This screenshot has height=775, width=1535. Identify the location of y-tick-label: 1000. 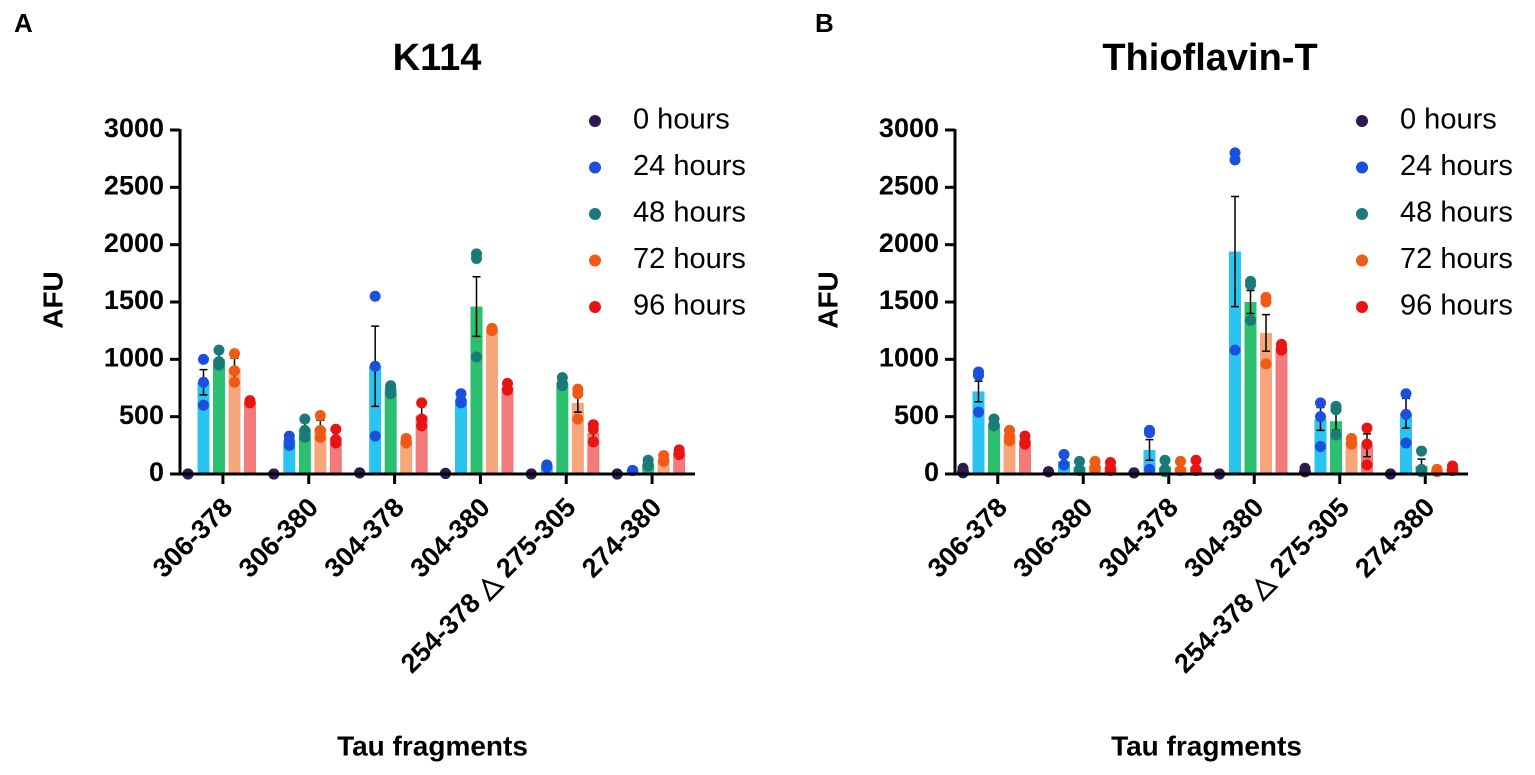
(134, 357).